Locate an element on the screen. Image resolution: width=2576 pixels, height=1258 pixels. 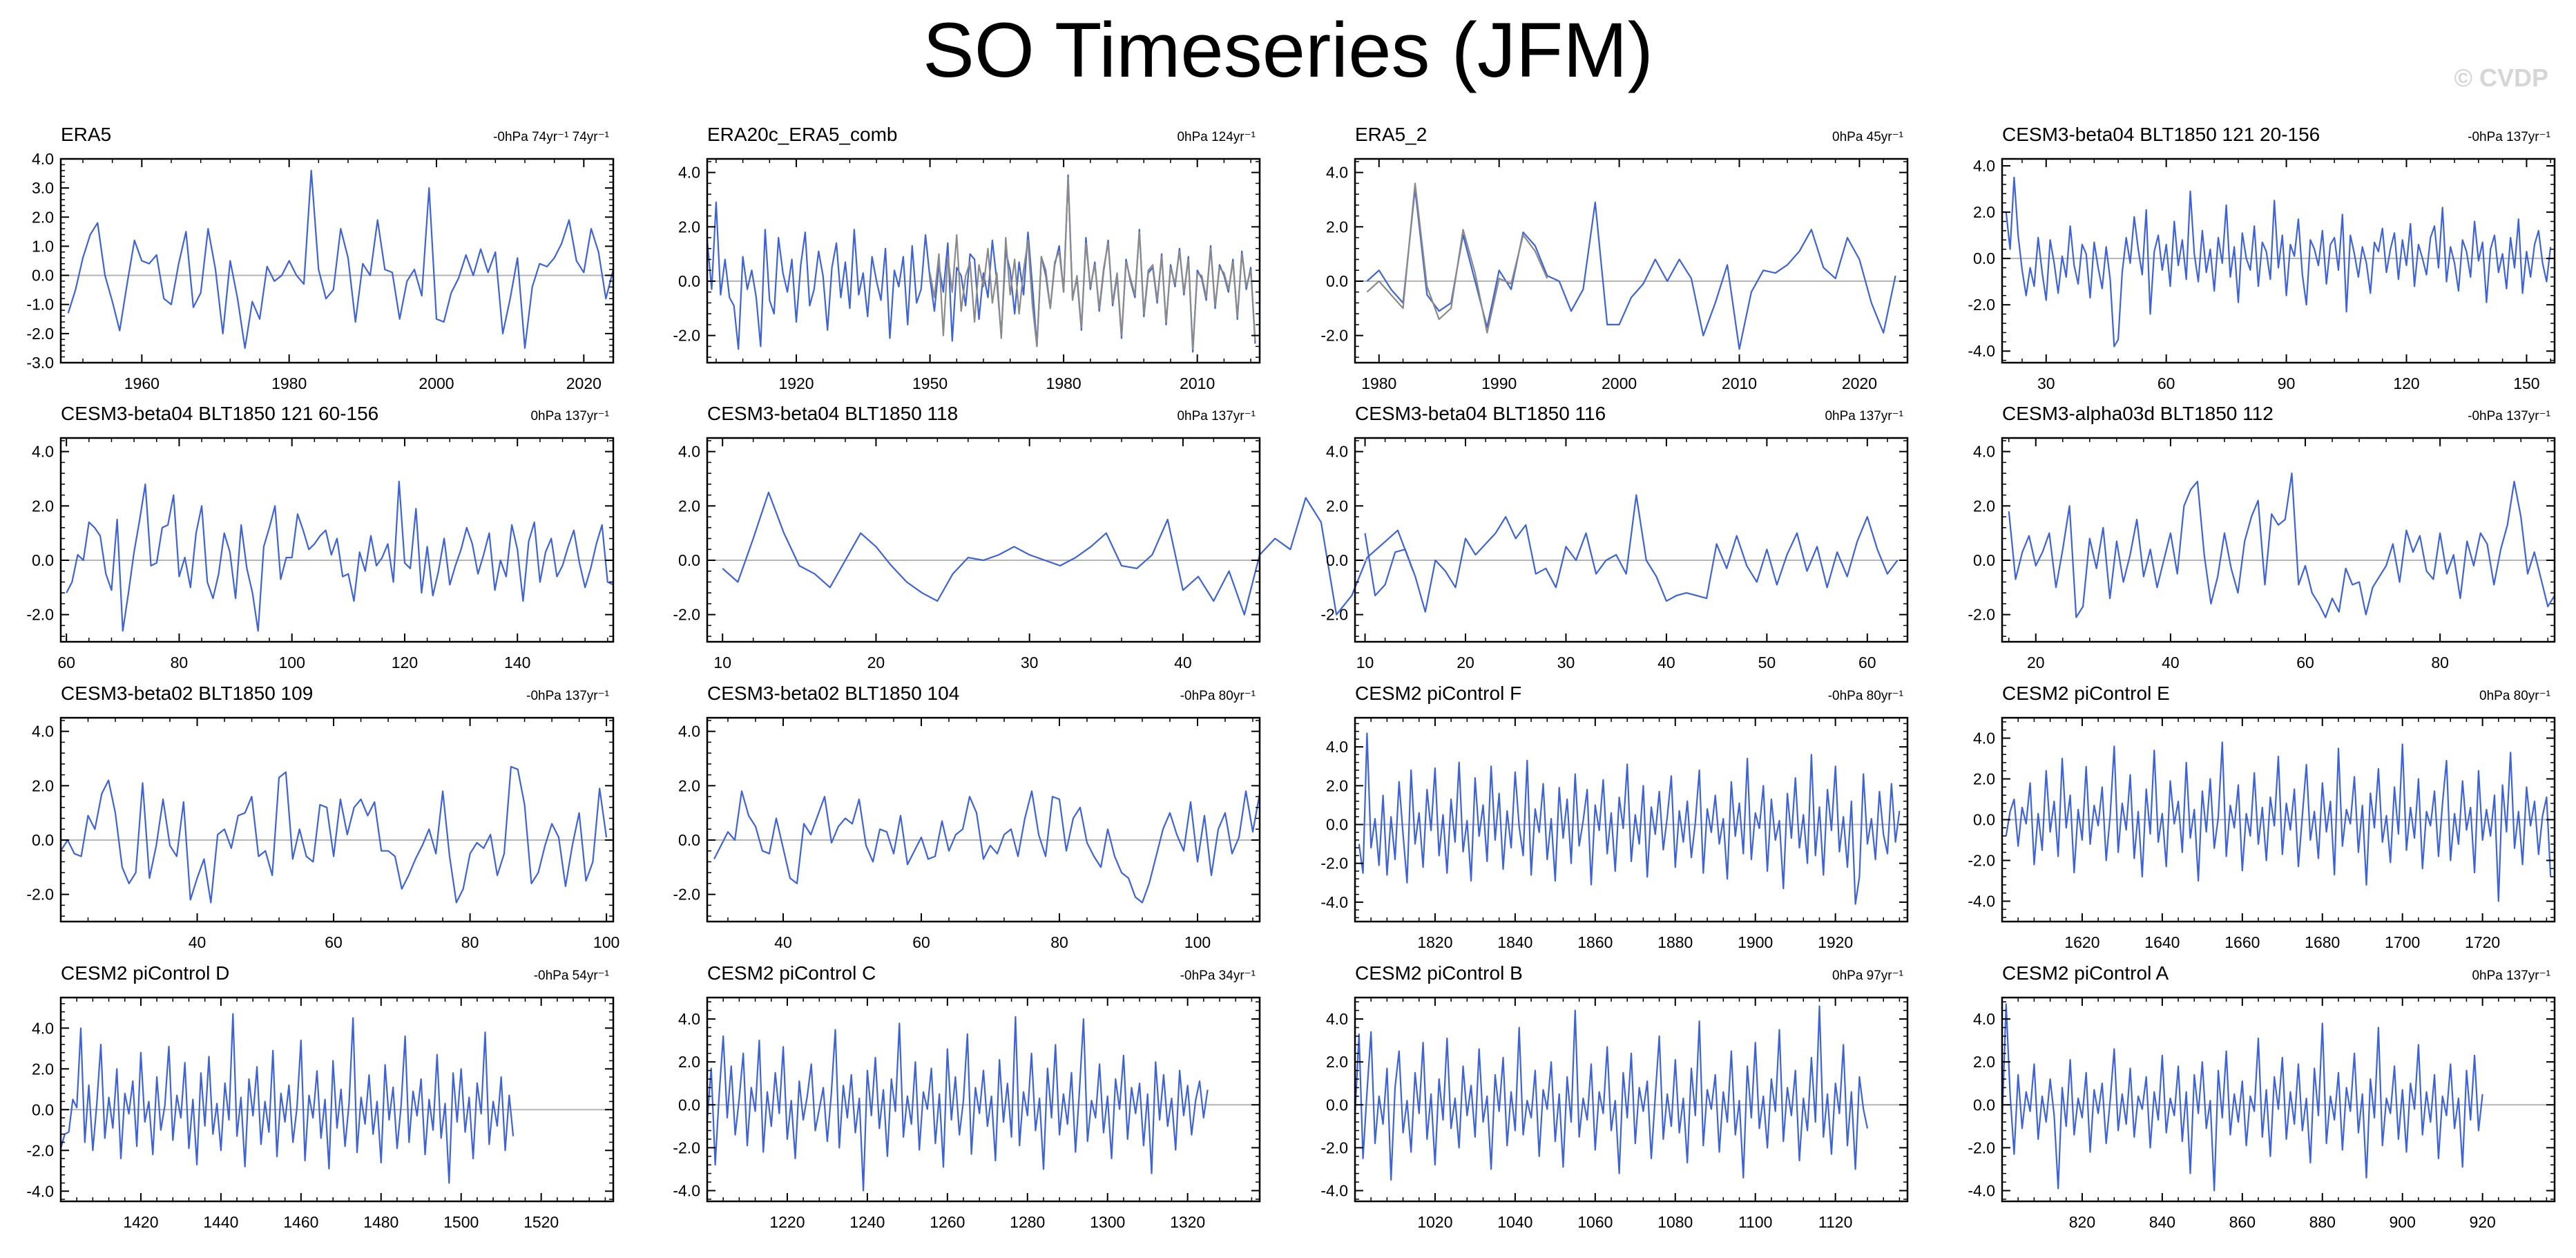
panel-title: CESM2 piControl B is located at coordinates (1439, 973).